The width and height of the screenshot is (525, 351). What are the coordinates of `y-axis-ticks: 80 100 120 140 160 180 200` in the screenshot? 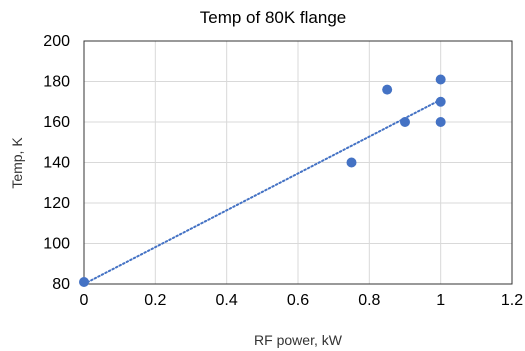 It's located at (56, 163).